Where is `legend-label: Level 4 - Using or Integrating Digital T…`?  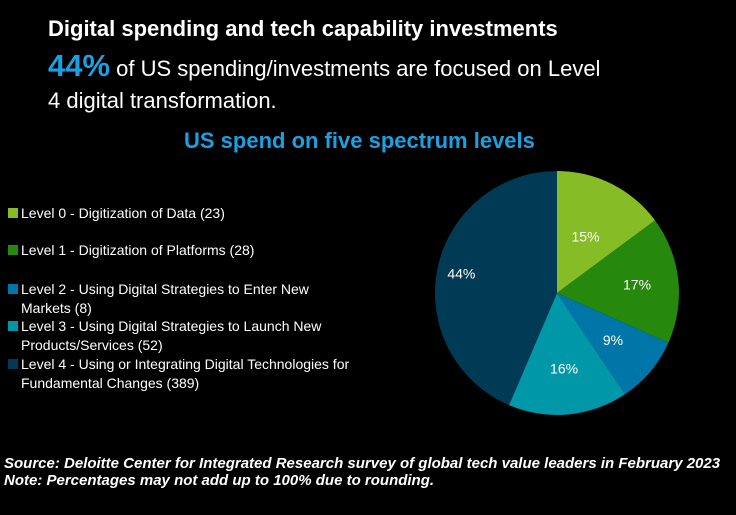
legend-label: Level 4 - Using or Integrating Digital T… is located at coordinates (185, 373).